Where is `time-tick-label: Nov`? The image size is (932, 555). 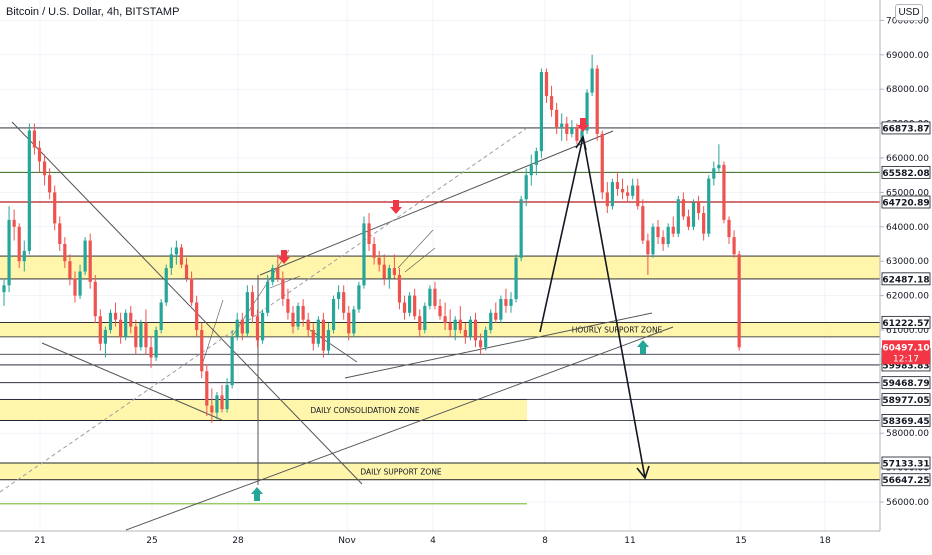
time-tick-label: Nov is located at coordinates (347, 541).